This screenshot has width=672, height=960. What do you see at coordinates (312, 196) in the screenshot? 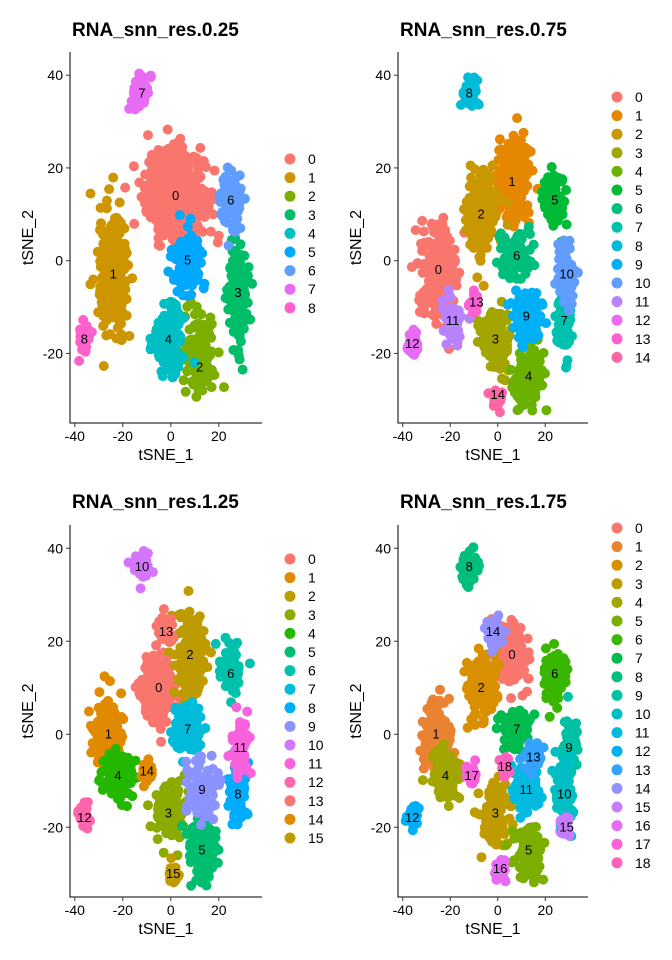
I see `legend-label: 2` at bounding box center [312, 196].